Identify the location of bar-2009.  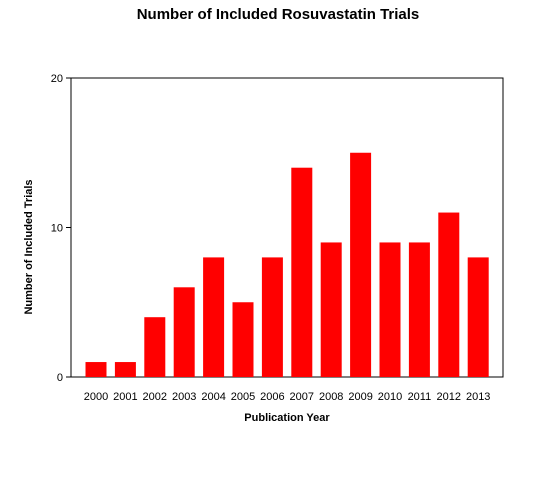
(361, 264).